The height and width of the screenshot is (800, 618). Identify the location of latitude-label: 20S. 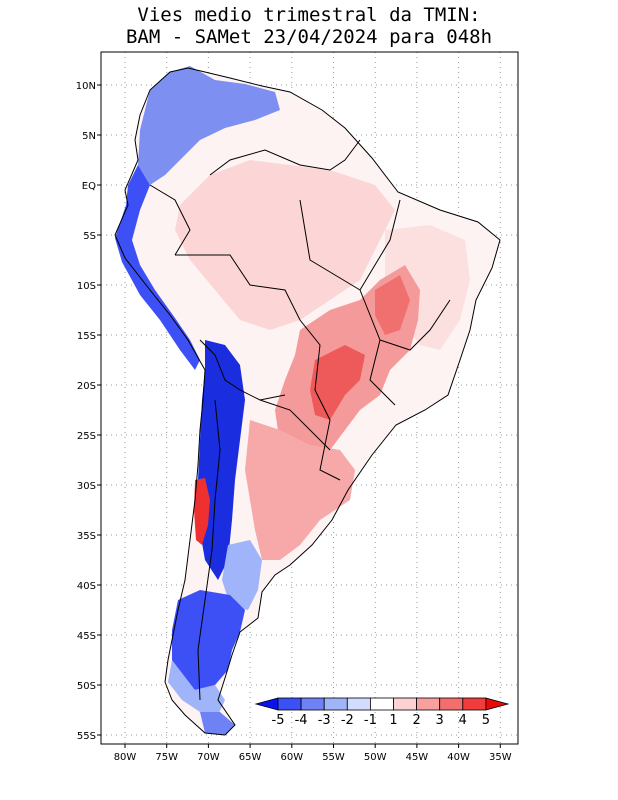
(86, 386).